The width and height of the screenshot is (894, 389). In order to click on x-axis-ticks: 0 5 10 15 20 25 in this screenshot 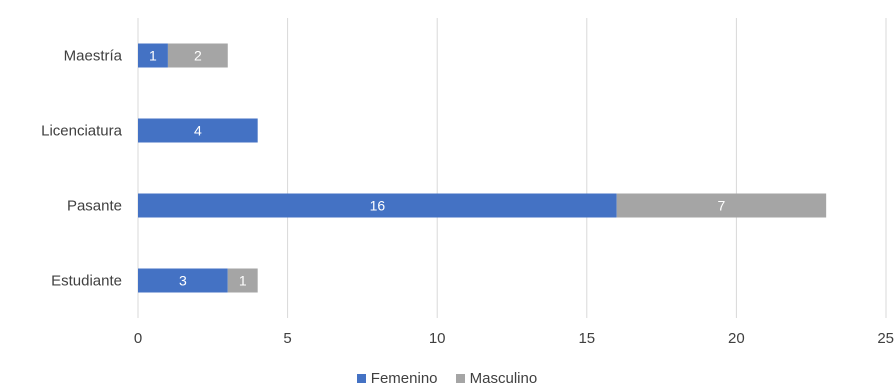, I will do `click(514, 338)`.